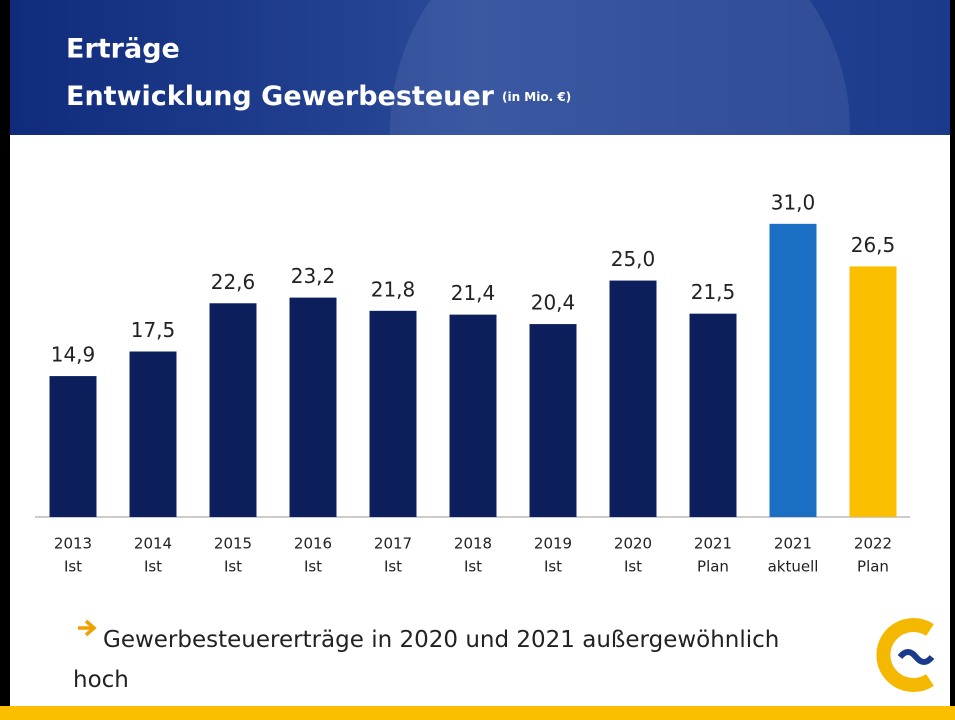 The height and width of the screenshot is (720, 955). I want to click on footer-band, so click(477, 713).